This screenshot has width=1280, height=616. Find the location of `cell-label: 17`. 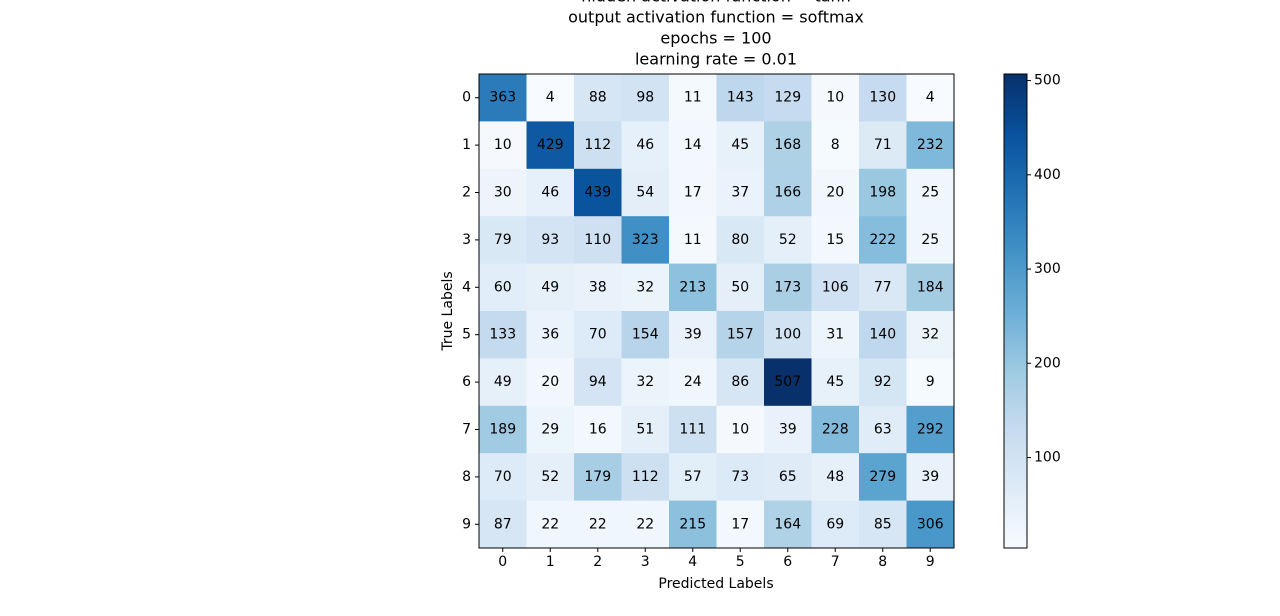

cell-label: 17 is located at coordinates (693, 193).